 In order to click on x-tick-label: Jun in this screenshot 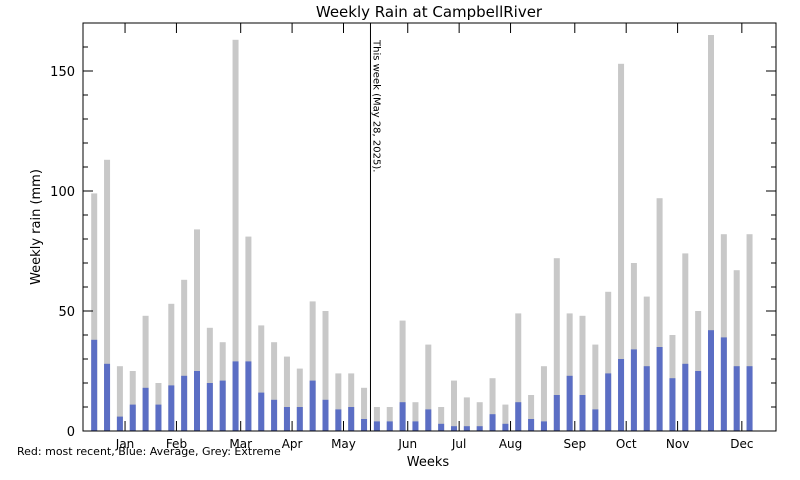, I will do `click(407, 444)`.